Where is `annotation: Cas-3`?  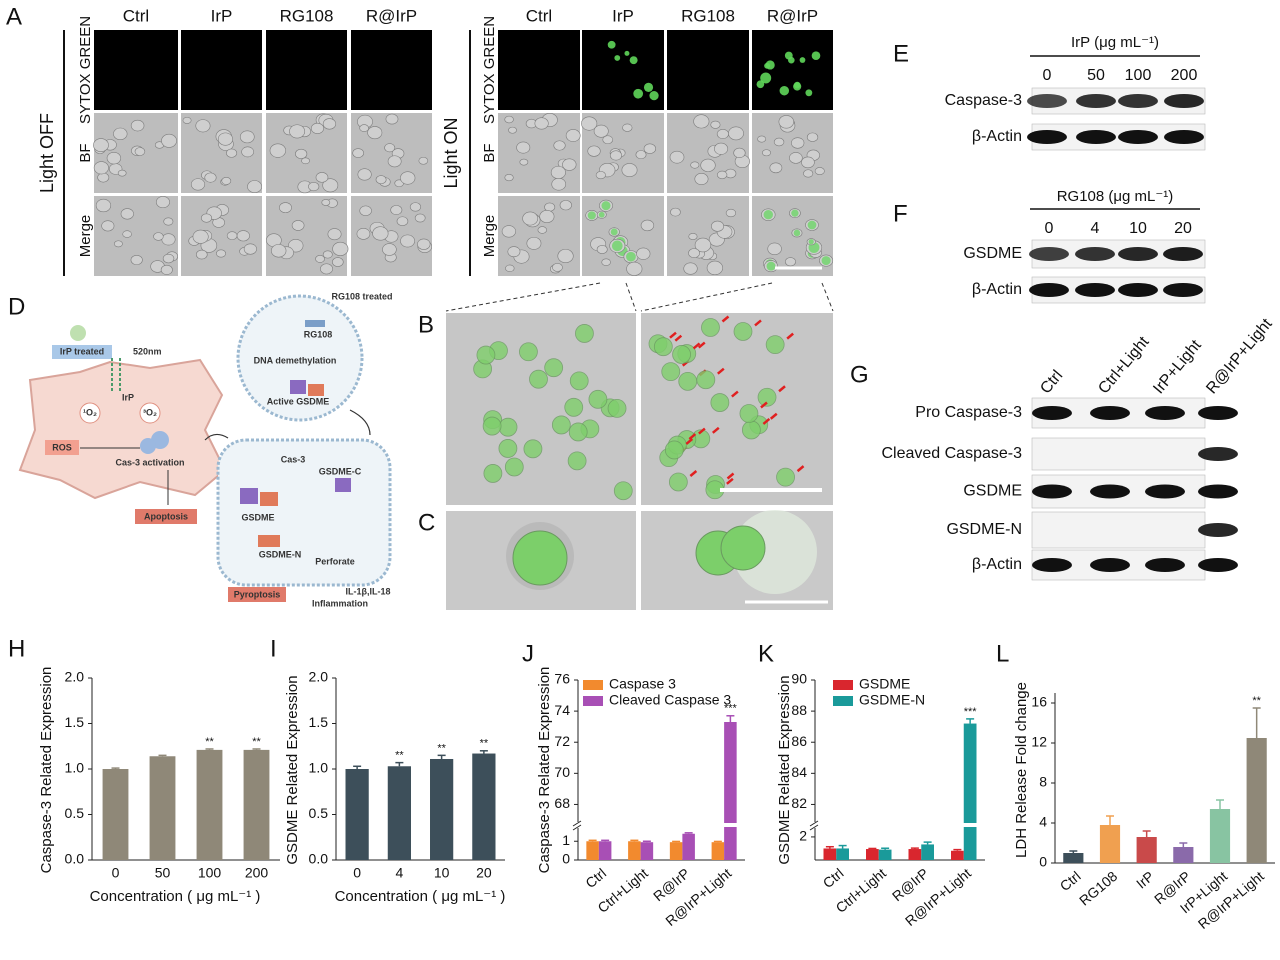
annotation: Cas-3 is located at coordinates (293, 459).